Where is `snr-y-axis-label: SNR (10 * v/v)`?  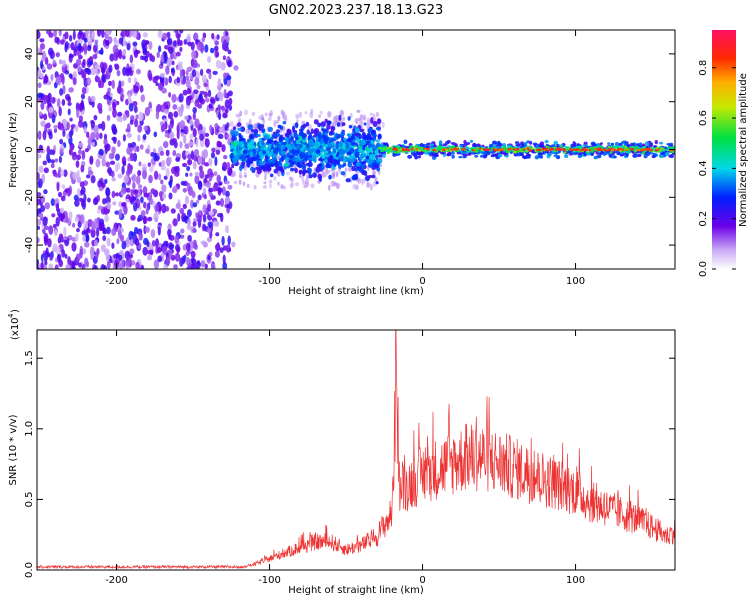
snr-y-axis-label: SNR (10 * v/v) is located at coordinates (13, 449).